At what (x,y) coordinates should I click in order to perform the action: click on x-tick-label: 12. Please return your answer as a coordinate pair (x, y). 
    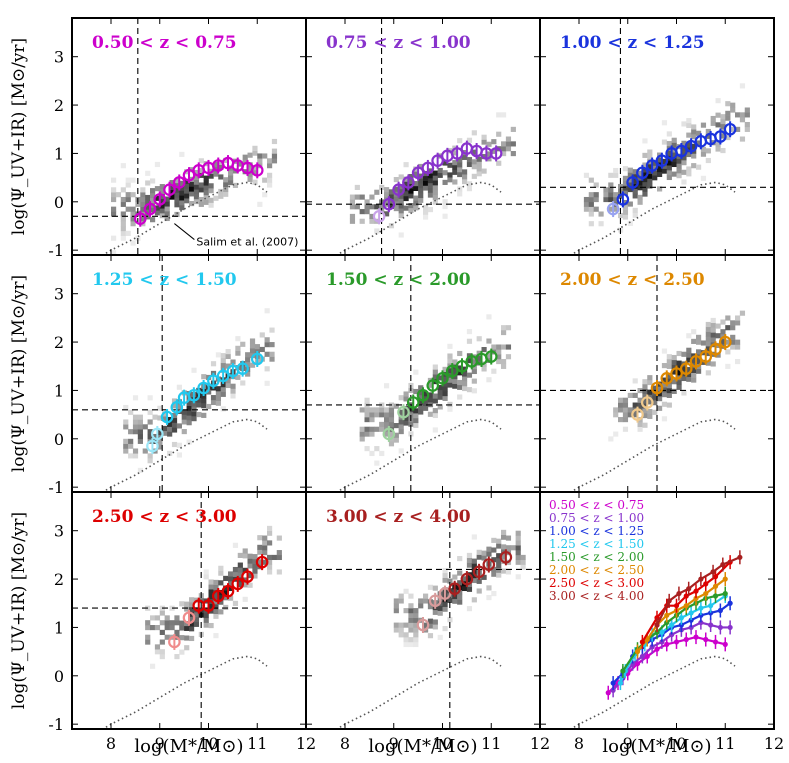
    Looking at the image, I should click on (774, 743).